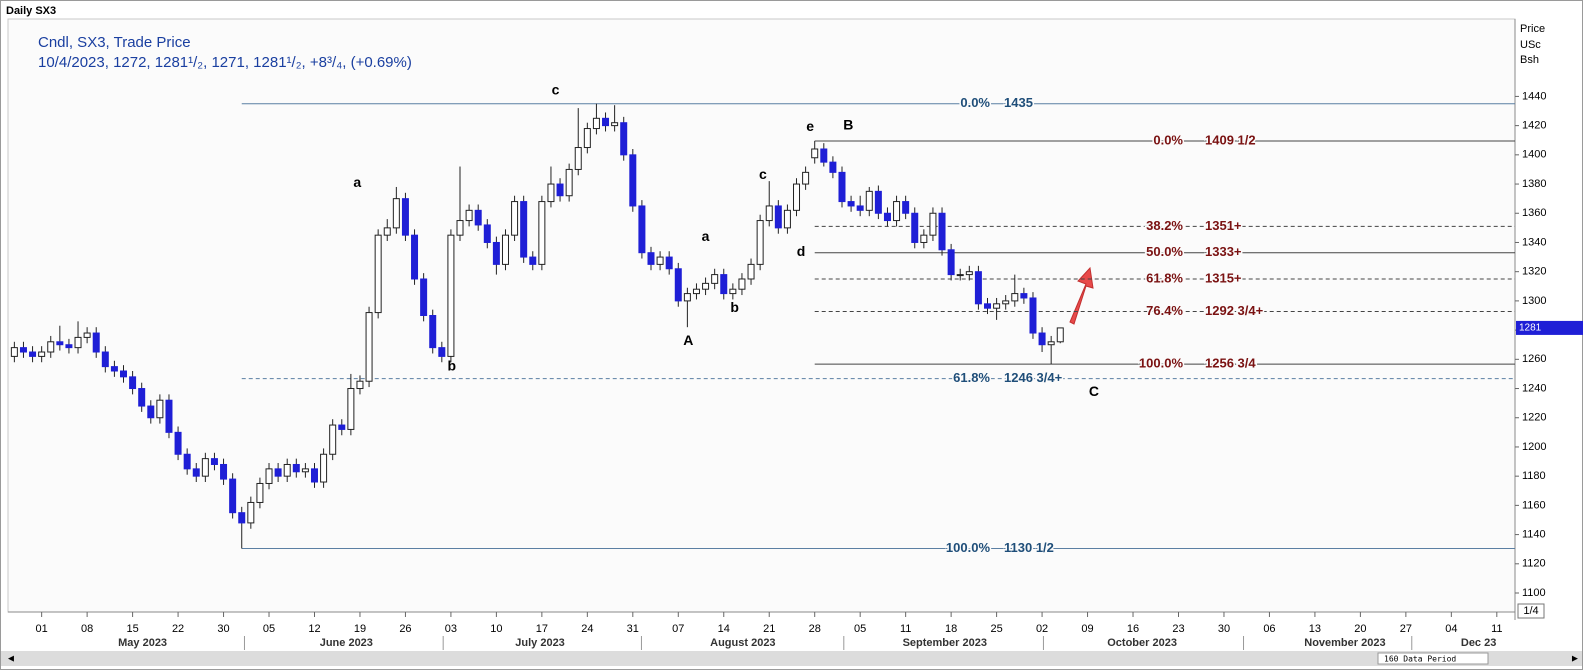  I want to click on fib-value: 1292 3/4+, so click(1234, 310).